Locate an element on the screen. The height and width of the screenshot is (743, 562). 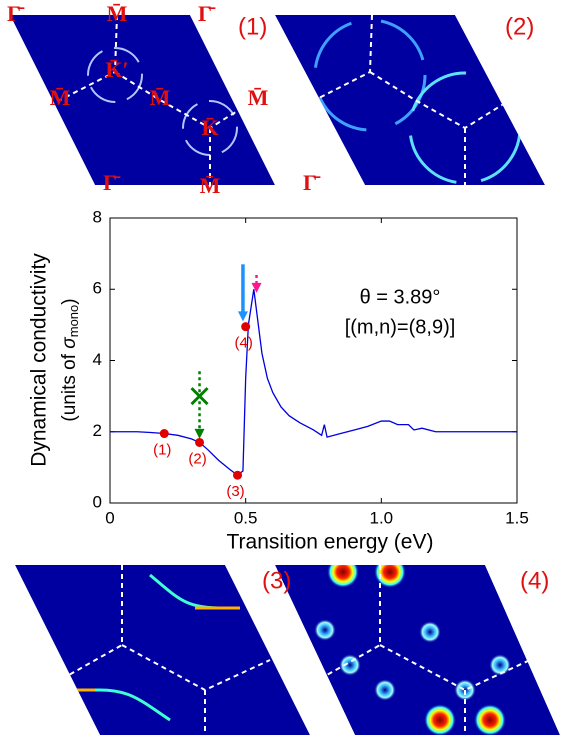
x-tick-label: 0.5 is located at coordinates (246, 517).